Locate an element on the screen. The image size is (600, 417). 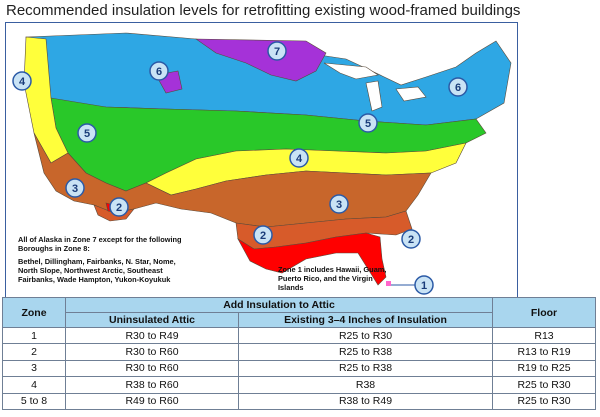
svg-text: 1 is located at coordinates (424, 286).